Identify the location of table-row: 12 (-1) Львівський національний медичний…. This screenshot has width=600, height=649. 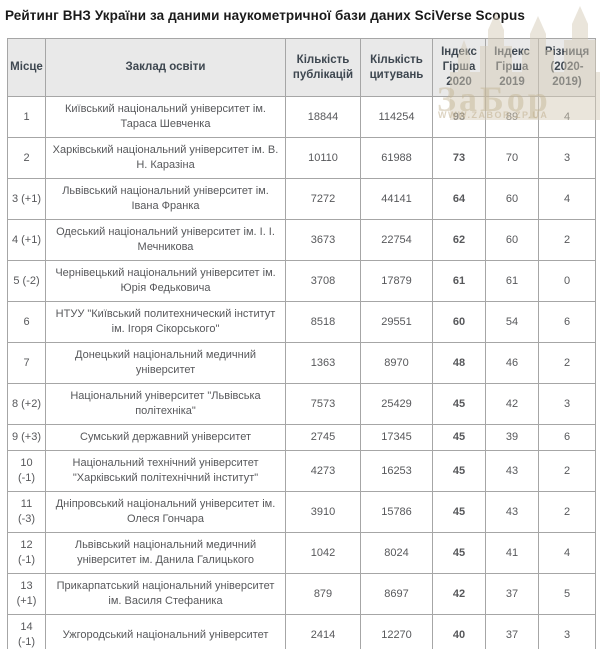
(301, 553).